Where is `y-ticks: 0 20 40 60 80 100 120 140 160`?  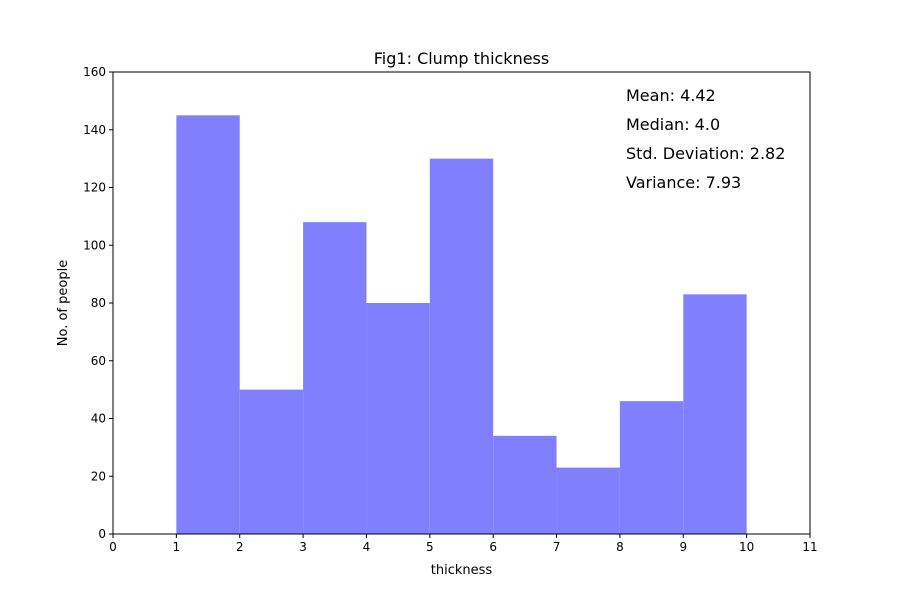
y-ticks: 0 20 40 60 80 100 120 140 160 is located at coordinates (98, 303).